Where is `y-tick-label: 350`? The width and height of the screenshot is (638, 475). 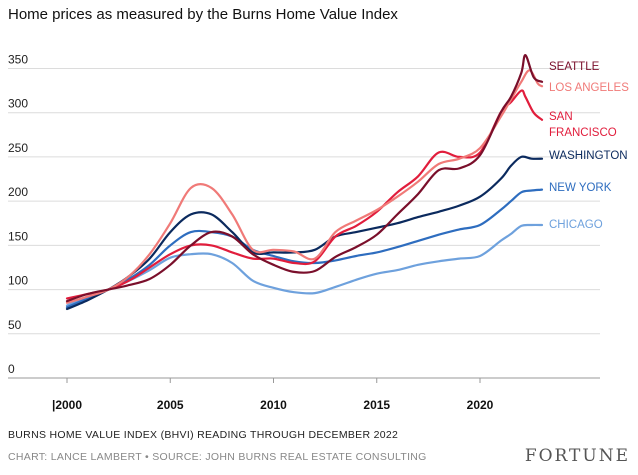
y-tick-label: 350 is located at coordinates (18, 59).